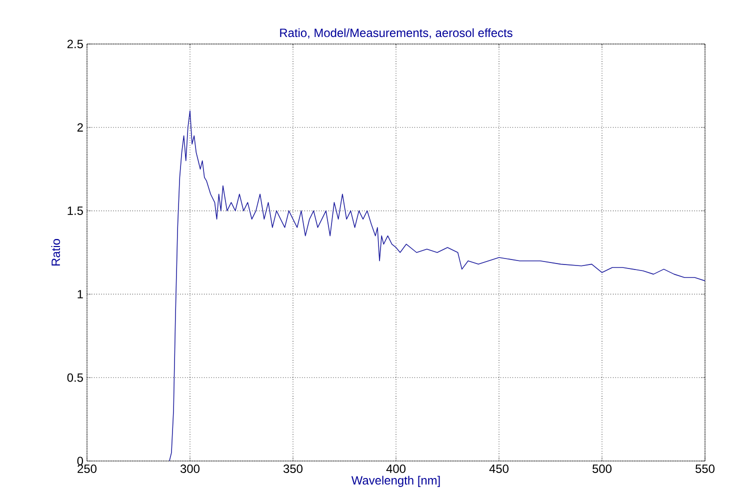  I want to click on x-tick-label: 250, so click(87, 468).